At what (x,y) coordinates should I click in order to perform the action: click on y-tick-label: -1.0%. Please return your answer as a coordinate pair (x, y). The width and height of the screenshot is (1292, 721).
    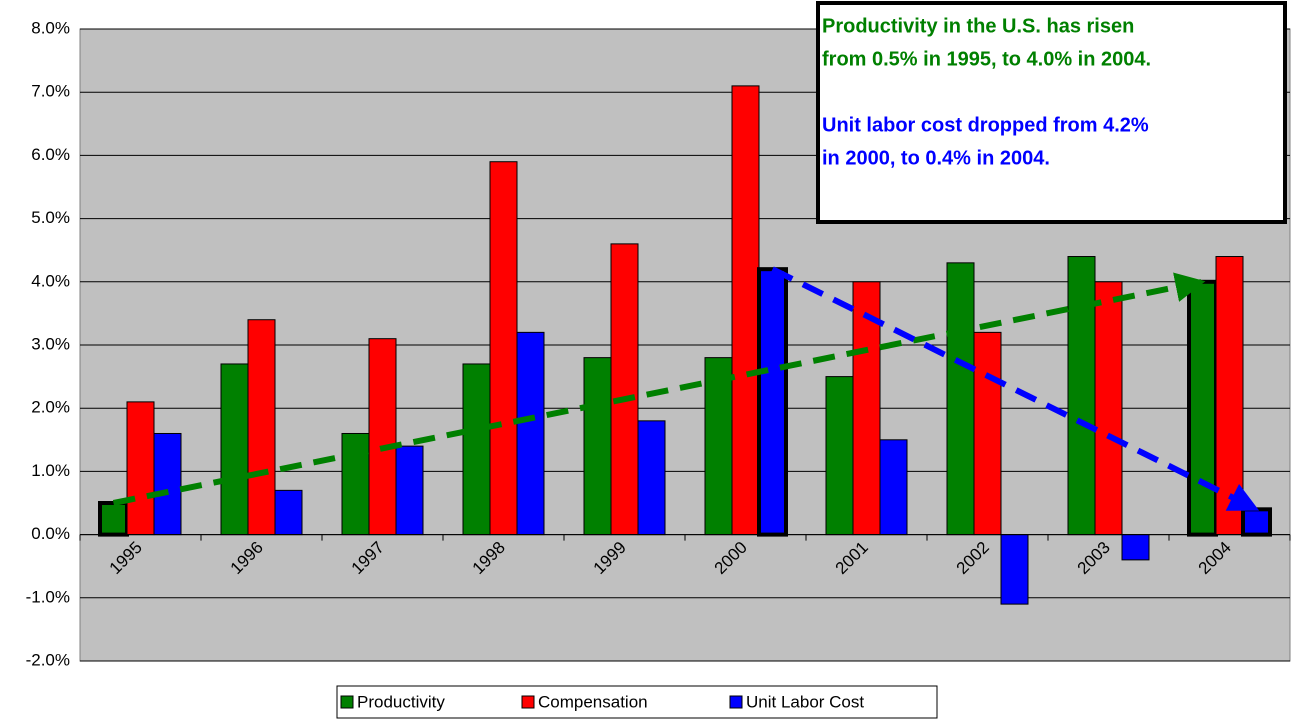
    Looking at the image, I should click on (48, 596).